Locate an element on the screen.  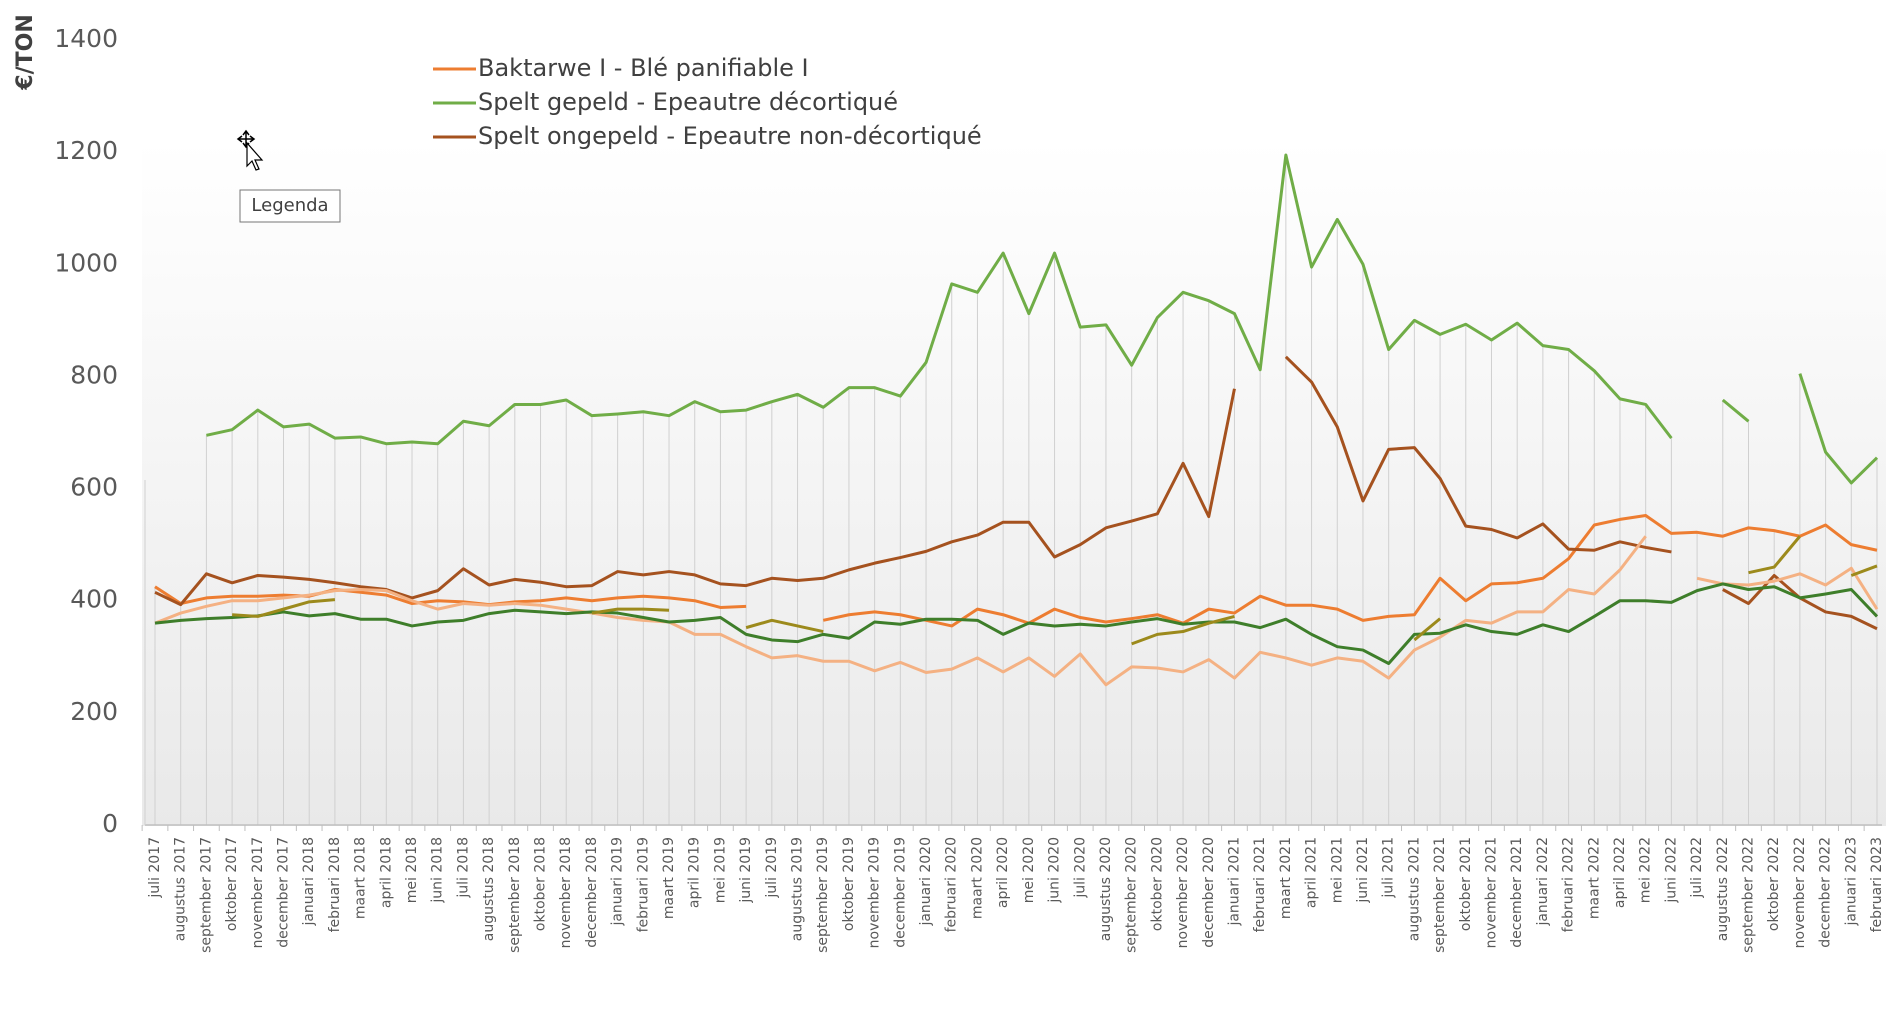
x-tick-label: augustus 2017 is located at coordinates (181, 889).